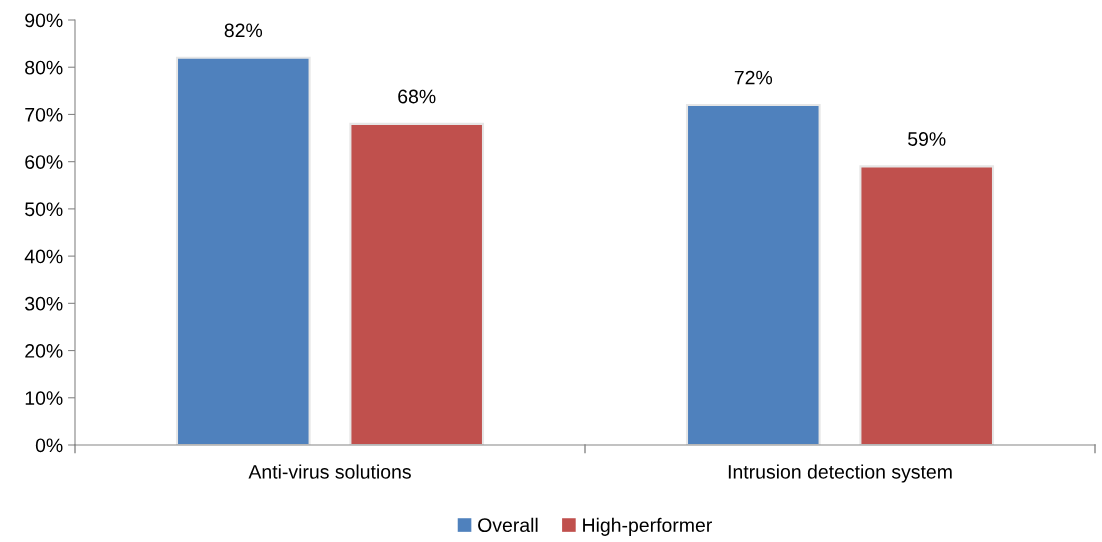  What do you see at coordinates (508, 525) in the screenshot?
I see `legend-label: Overall` at bounding box center [508, 525].